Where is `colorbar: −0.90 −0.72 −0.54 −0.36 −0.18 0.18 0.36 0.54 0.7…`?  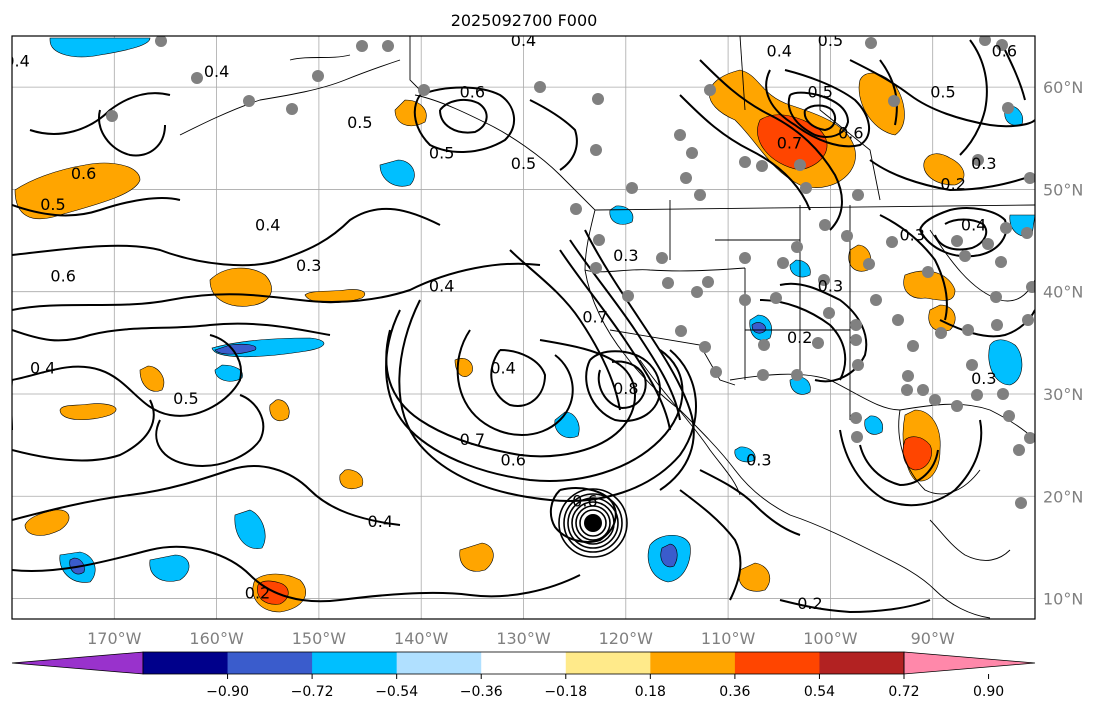 colorbar: −0.90 −0.72 −0.54 −0.36 −0.18 0.18 0.36 0.54 0.7… is located at coordinates (523, 675).